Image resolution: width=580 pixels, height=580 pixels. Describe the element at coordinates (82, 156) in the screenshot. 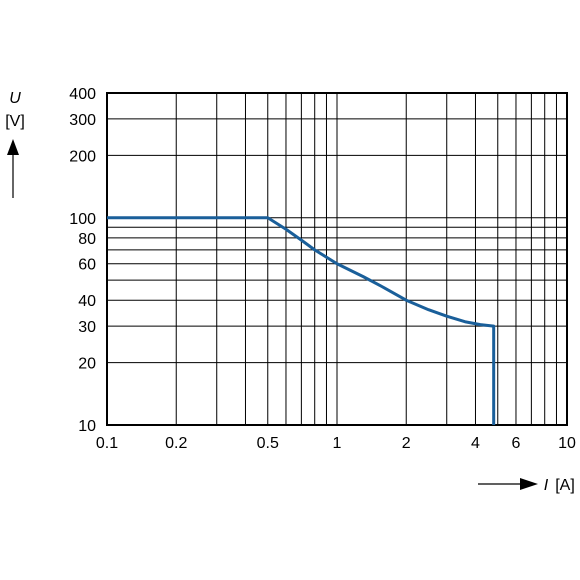

I see `y-tick-label: 200` at that location.